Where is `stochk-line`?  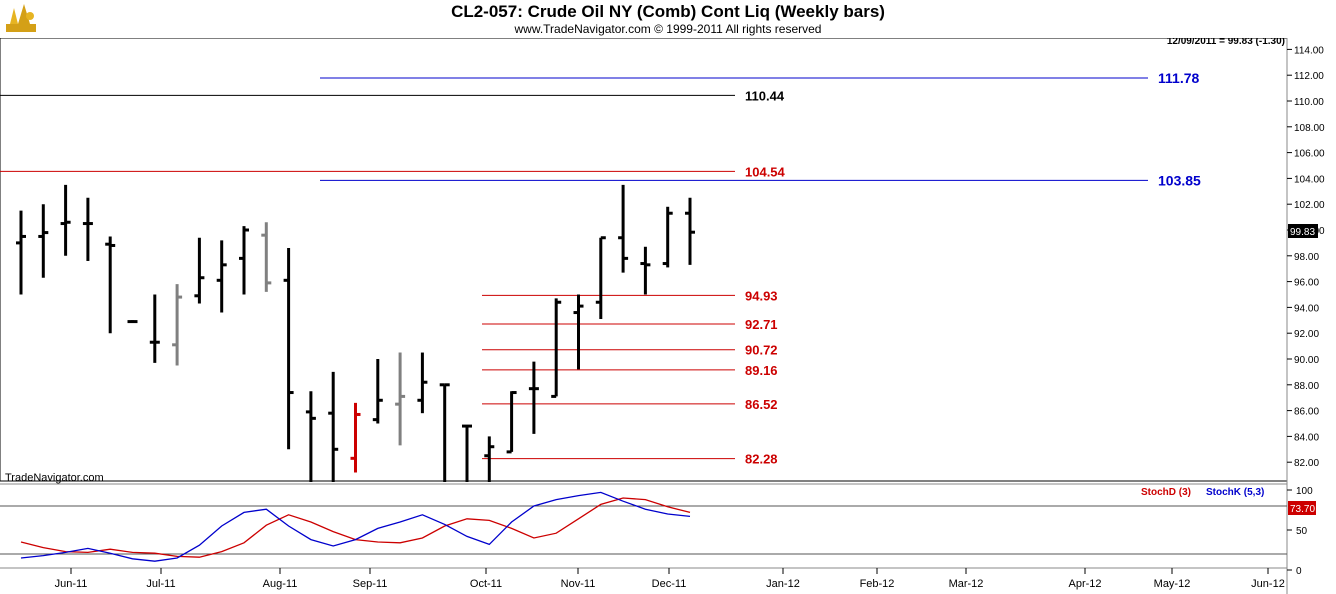 stochk-line is located at coordinates (355, 526).